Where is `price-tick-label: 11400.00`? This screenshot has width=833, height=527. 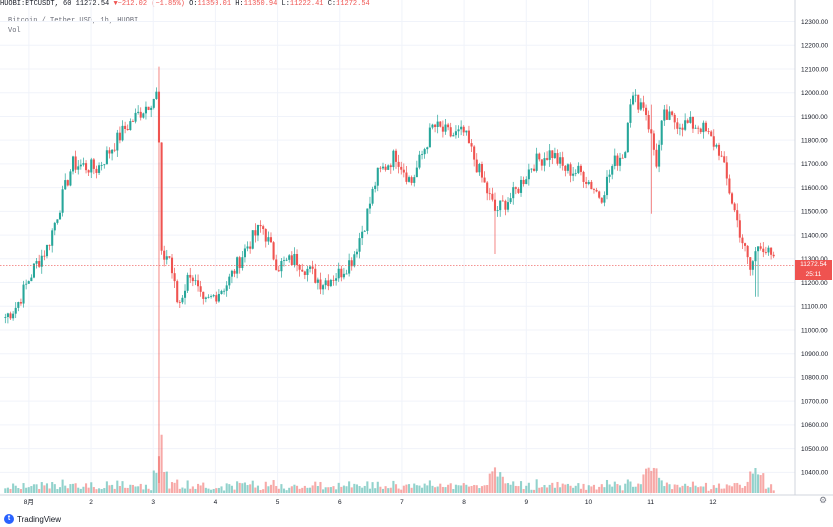
price-tick-label: 11400.00 is located at coordinates (814, 235).